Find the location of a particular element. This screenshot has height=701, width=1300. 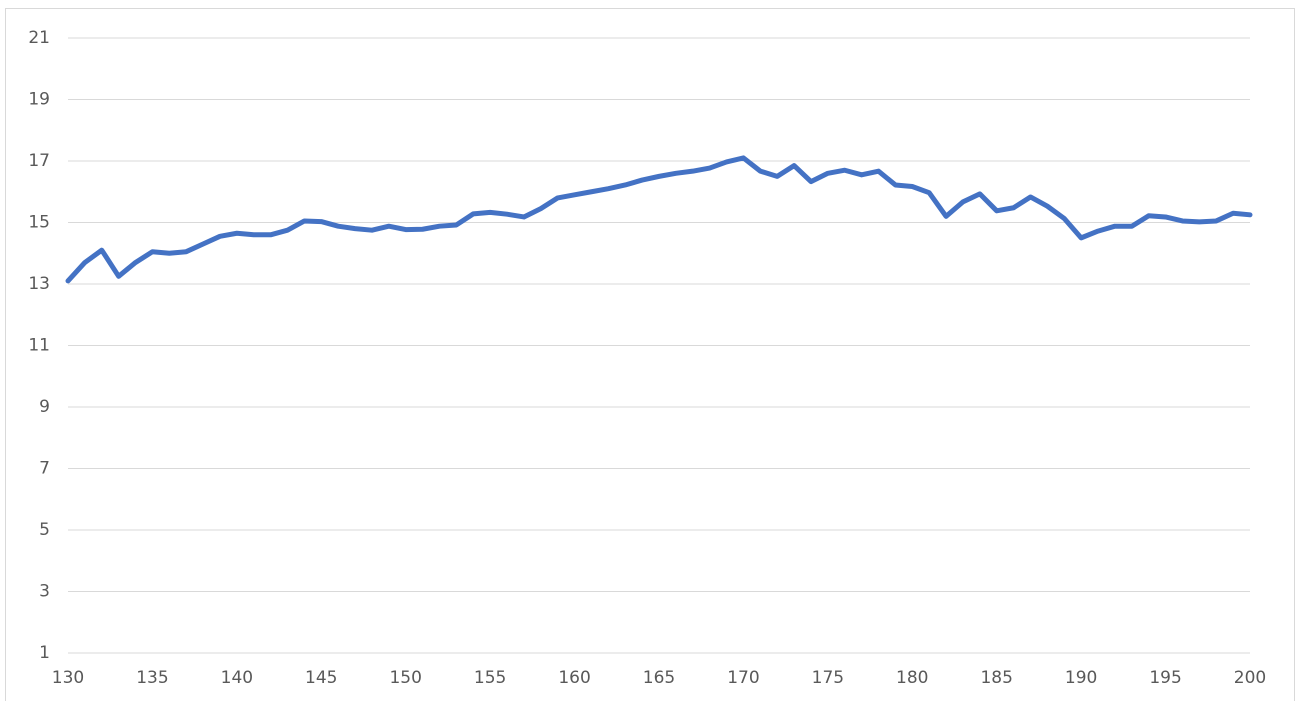

x-tick-label: 145 is located at coordinates (321, 678).